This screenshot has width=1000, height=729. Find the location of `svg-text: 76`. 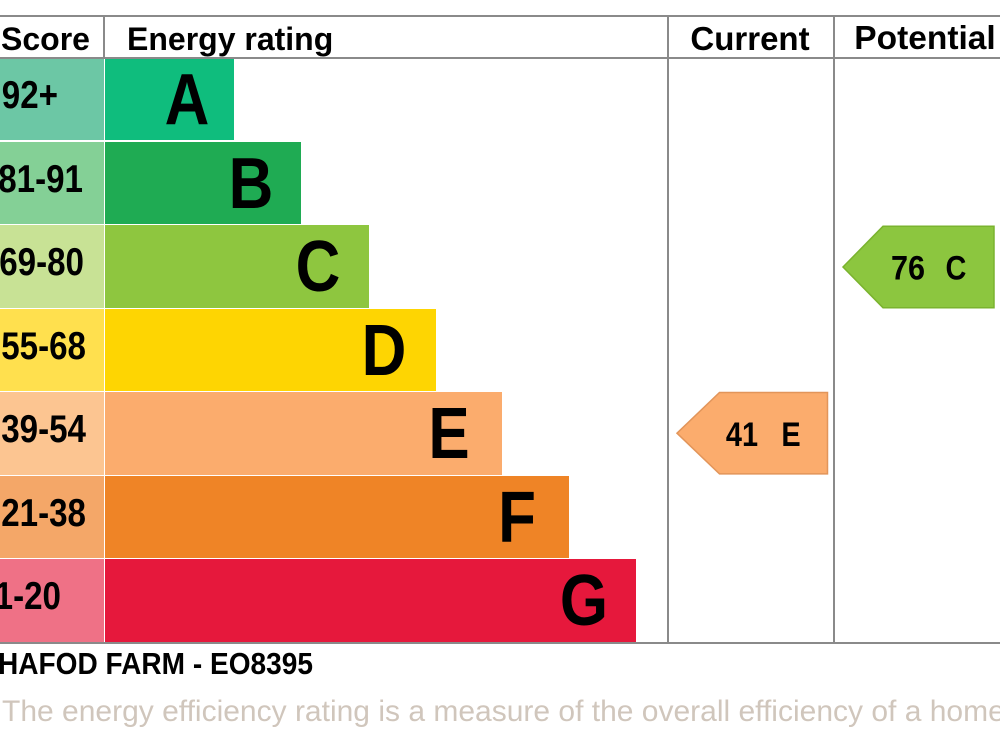

svg-text: 76 is located at coordinates (908, 268).